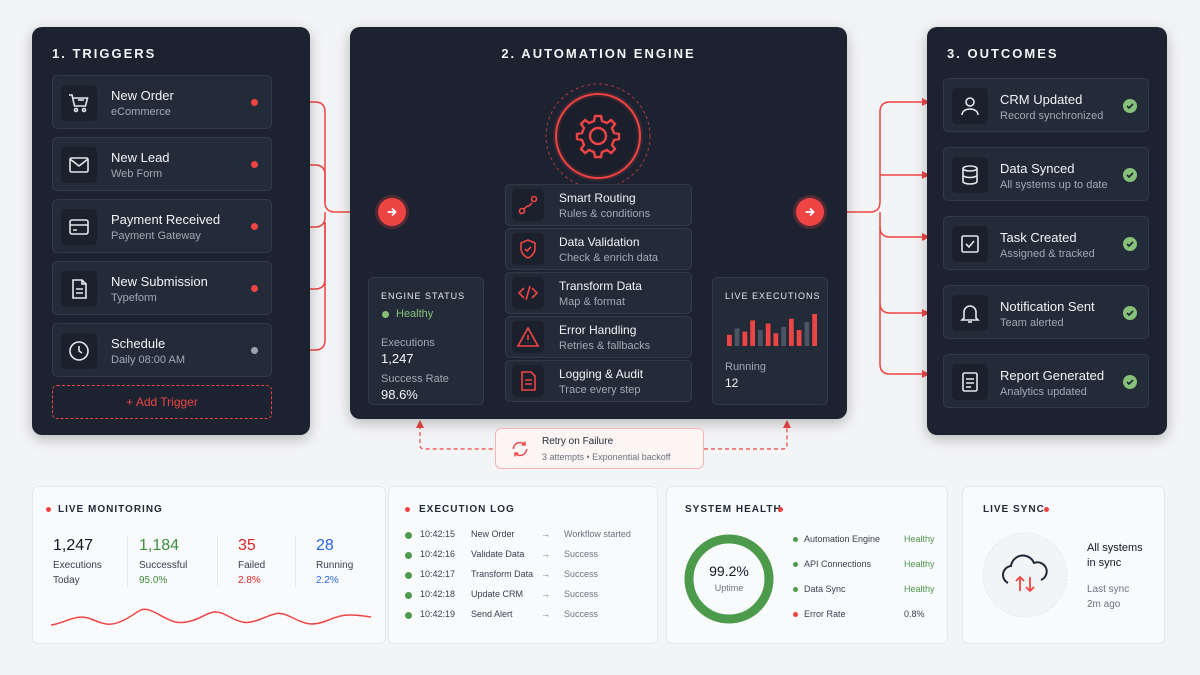 The image size is (1200, 675). Describe the element at coordinates (1046, 243) in the screenshot. I see `outcome-task-created: Task Created Assigned & tracked` at that location.